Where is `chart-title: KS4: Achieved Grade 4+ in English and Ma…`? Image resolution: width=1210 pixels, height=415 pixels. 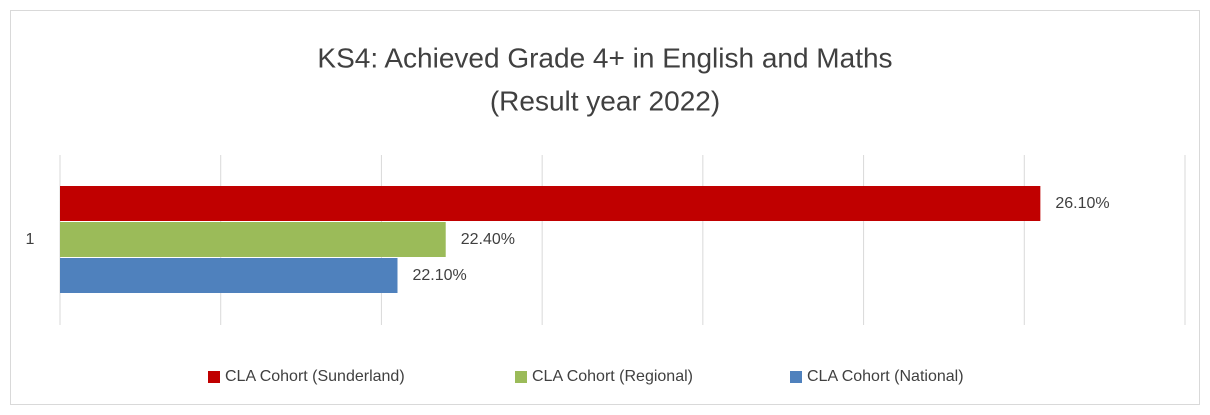 chart-title: KS4: Achieved Grade 4+ in English and Ma… is located at coordinates (604, 57).